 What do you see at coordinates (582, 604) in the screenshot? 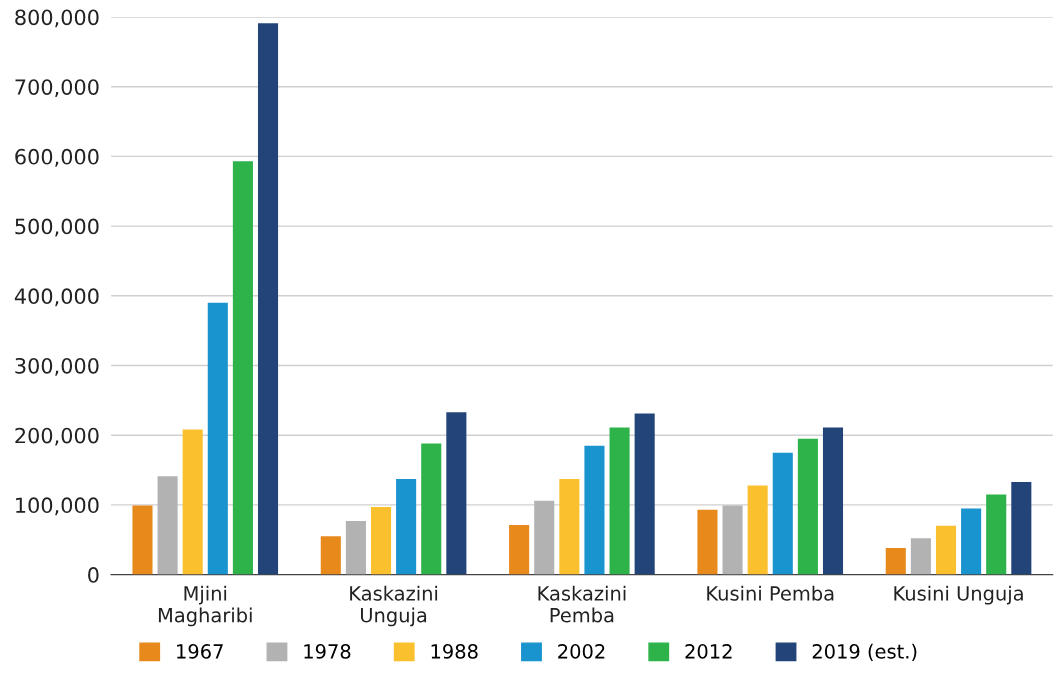
I see `x-tick-label: Kaskazini Pemba` at bounding box center [582, 604].